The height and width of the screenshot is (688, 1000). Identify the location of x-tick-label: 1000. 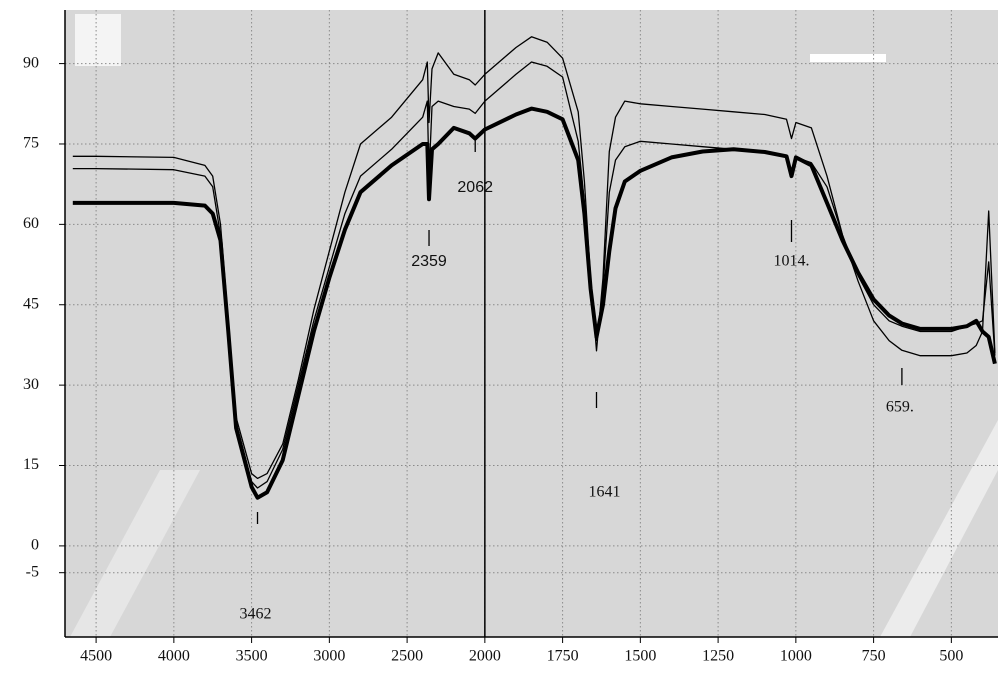
(796, 656).